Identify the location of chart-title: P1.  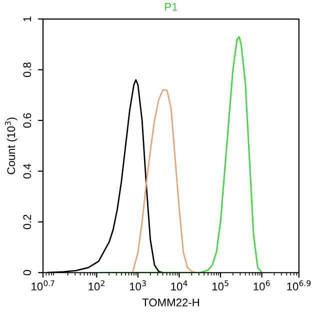
(171, 7).